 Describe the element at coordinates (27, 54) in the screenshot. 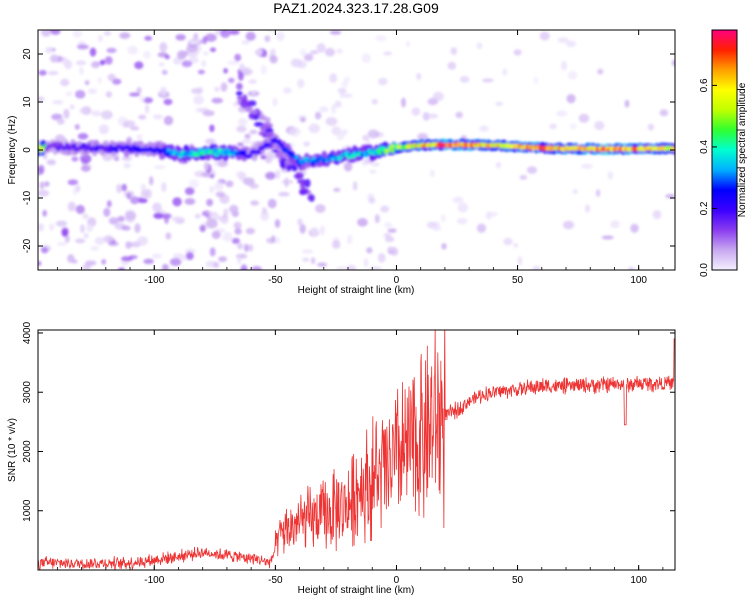

I see `y-tick-label: 20` at that location.